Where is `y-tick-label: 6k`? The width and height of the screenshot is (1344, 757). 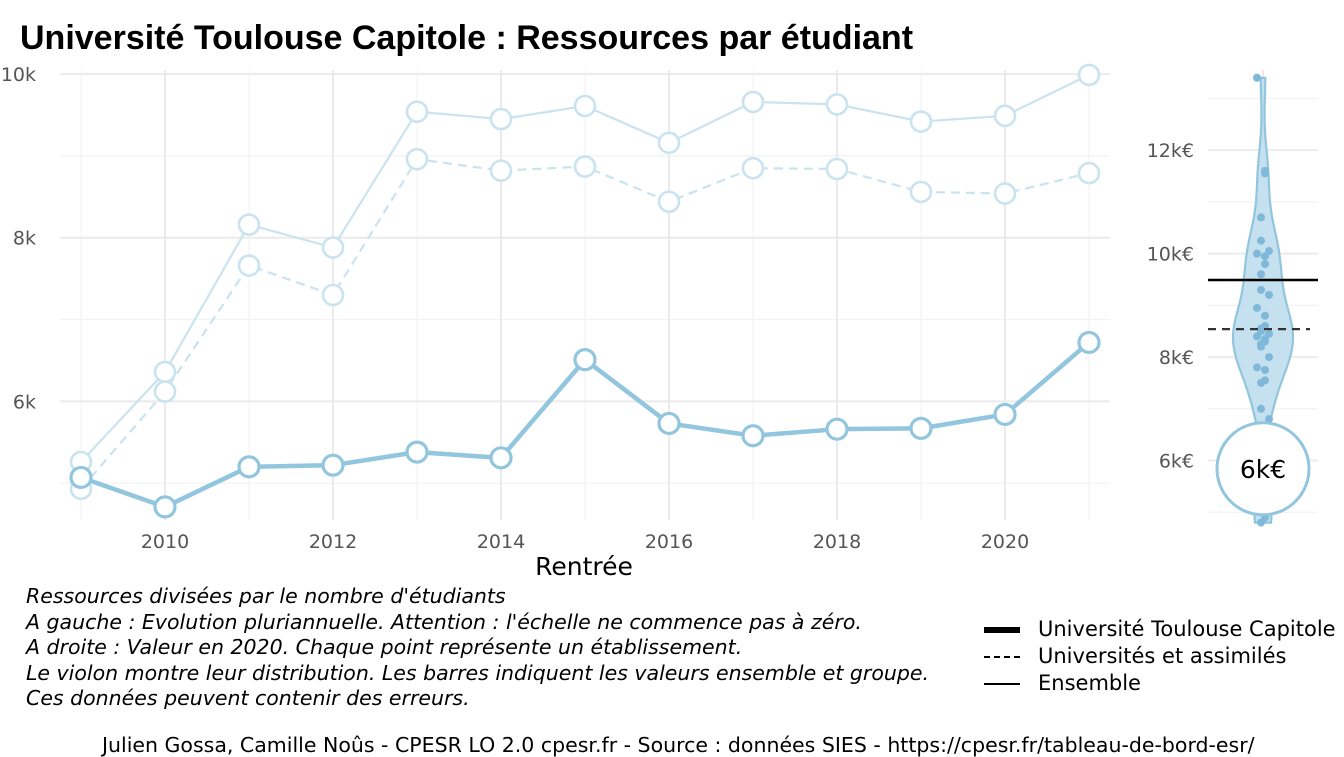
y-tick-label: 6k is located at coordinates (24, 402).